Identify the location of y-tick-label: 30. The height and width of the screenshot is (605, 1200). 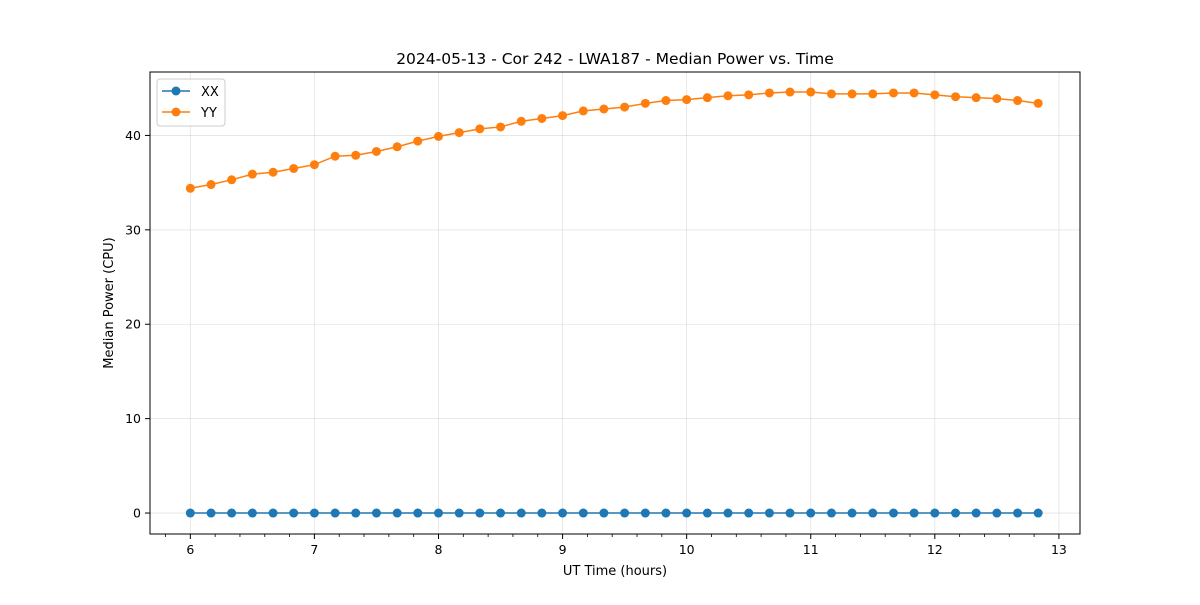
(133, 229).